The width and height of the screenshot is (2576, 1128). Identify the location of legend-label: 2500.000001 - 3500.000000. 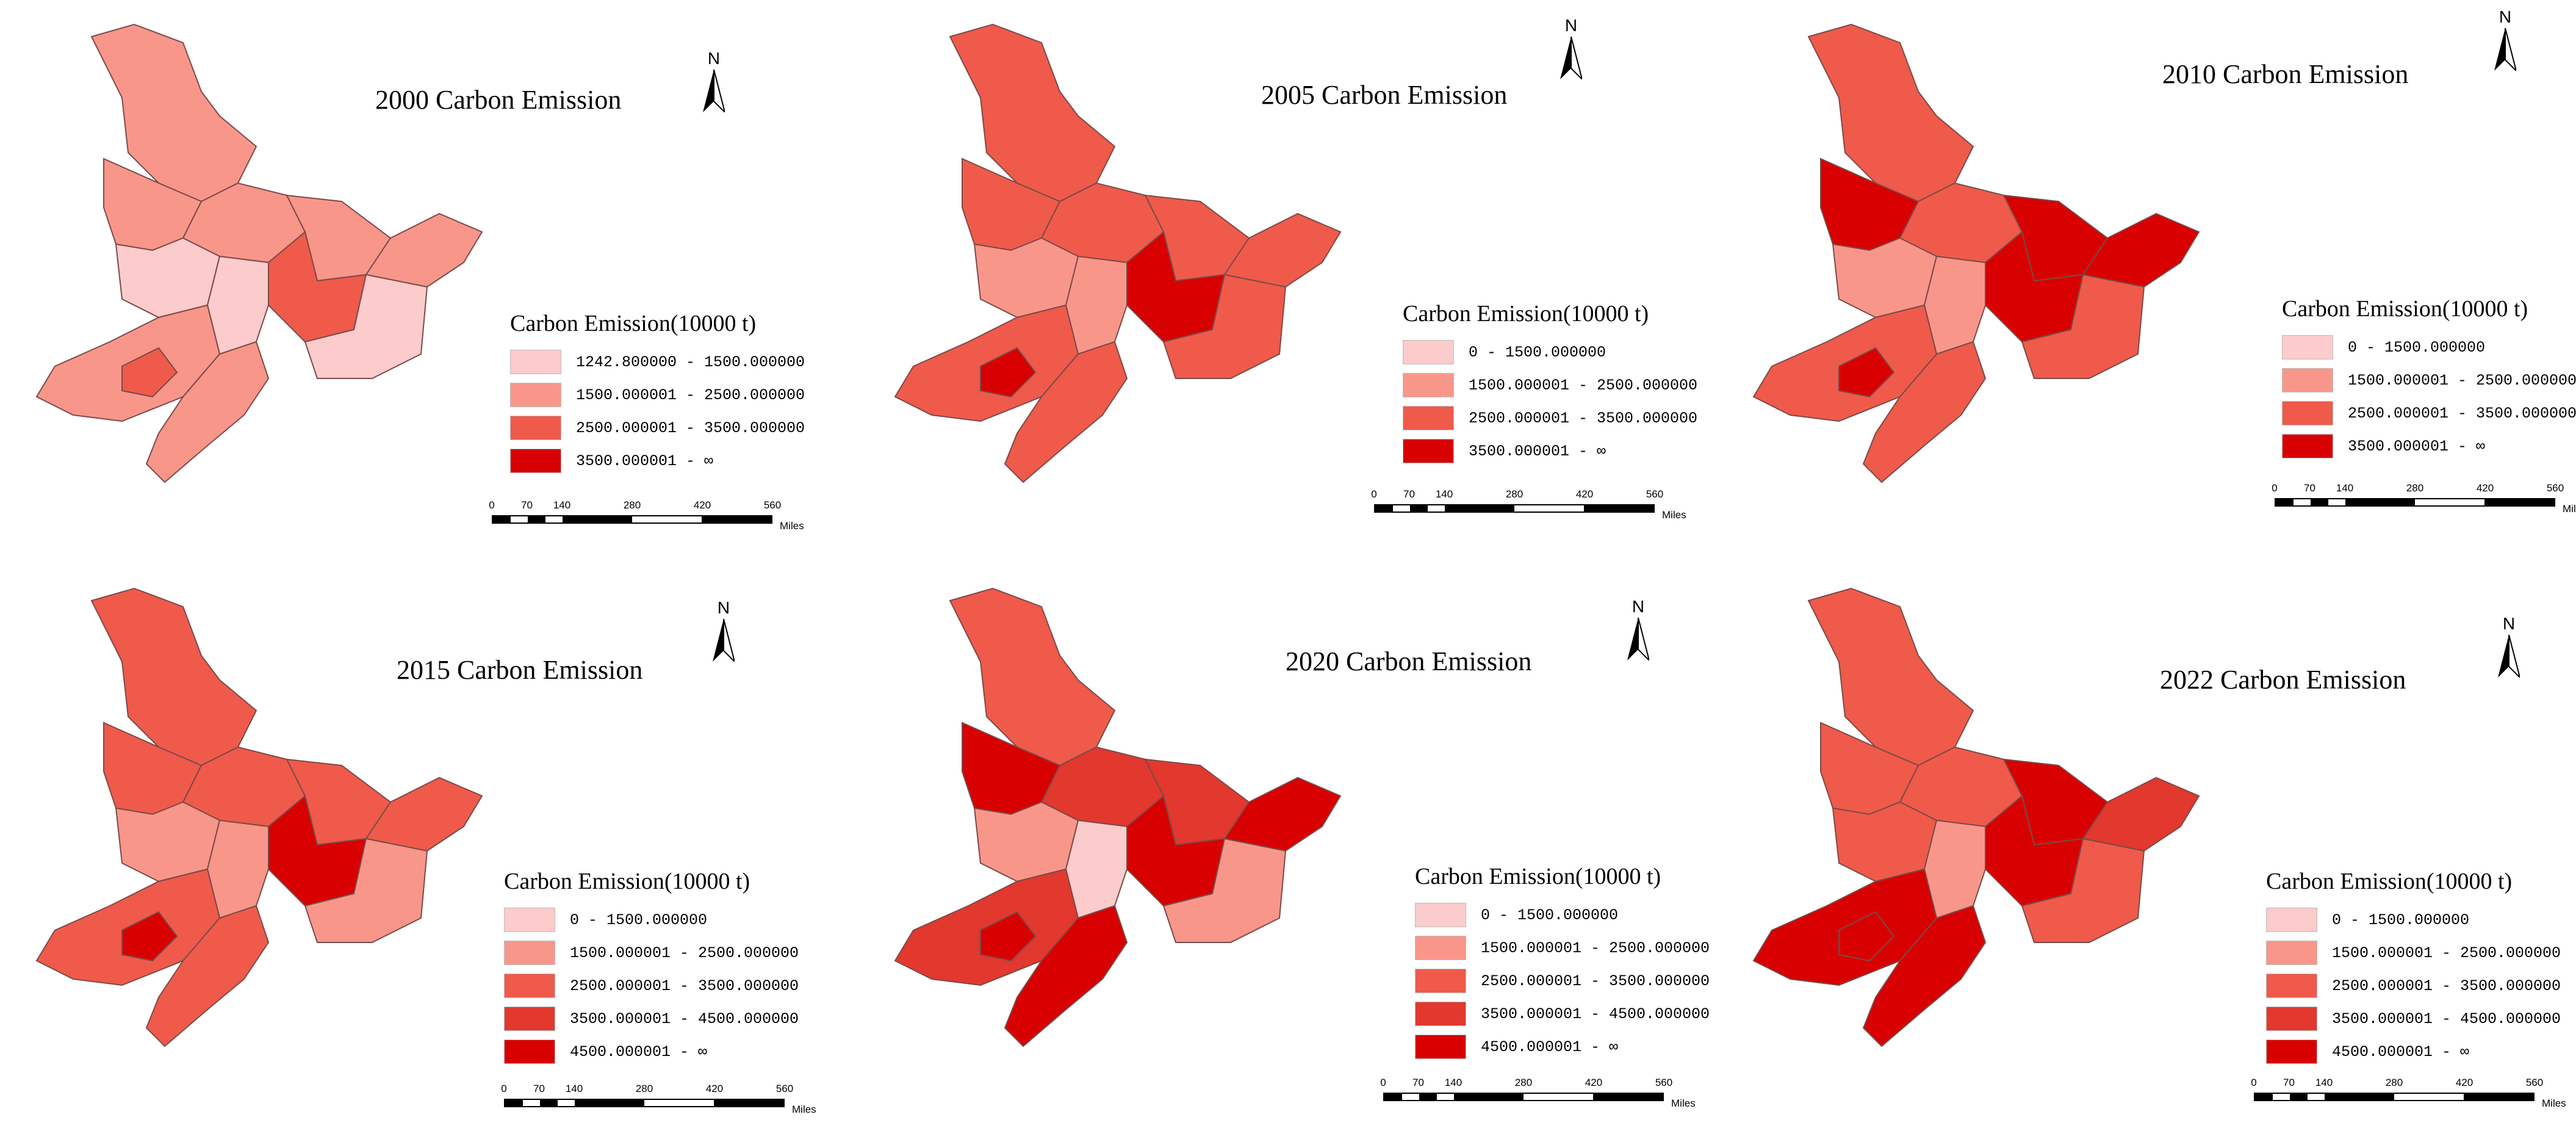
(684, 986).